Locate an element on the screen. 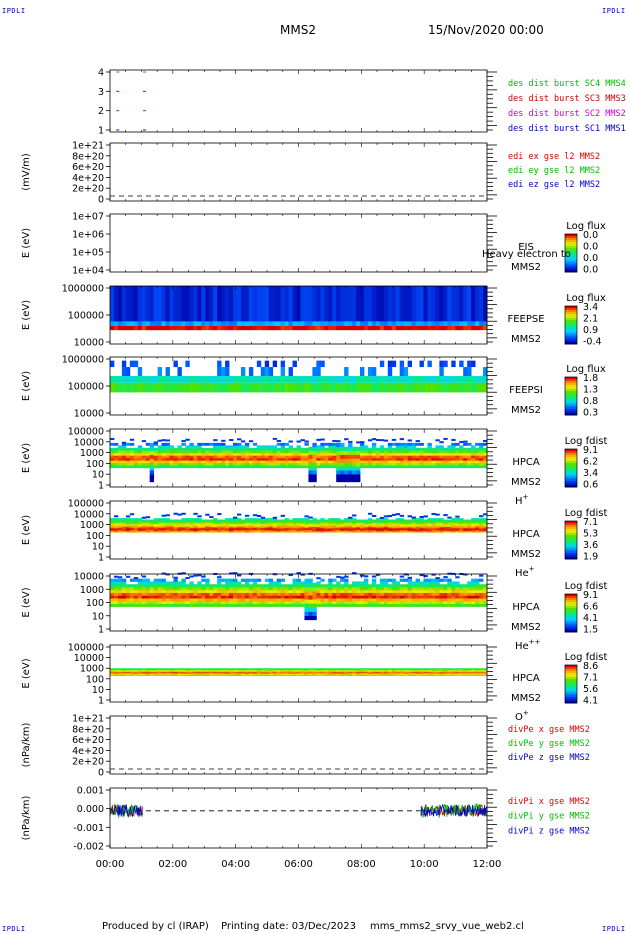 The image size is (630, 934). hpca_heplus-colorbar-frame is located at coordinates (571, 540).